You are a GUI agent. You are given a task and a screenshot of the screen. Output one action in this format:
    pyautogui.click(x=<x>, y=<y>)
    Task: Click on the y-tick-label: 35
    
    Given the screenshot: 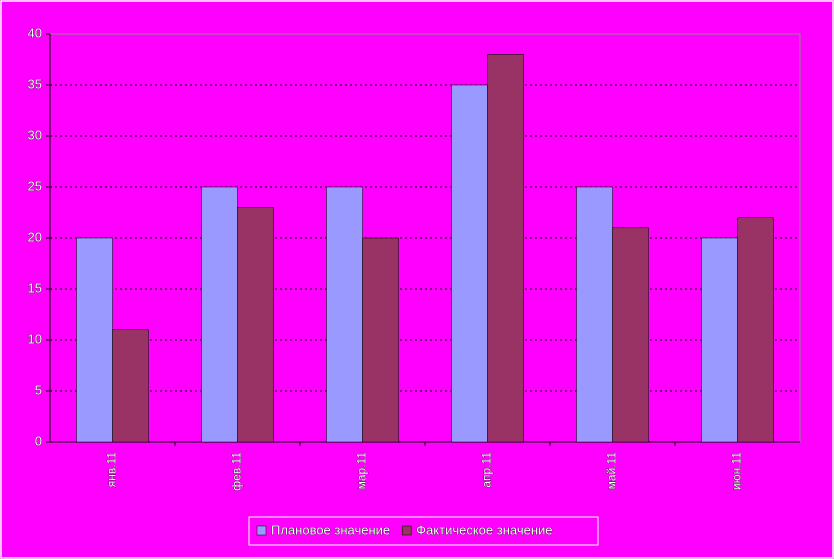 What is the action you would take?
    pyautogui.click(x=35, y=83)
    